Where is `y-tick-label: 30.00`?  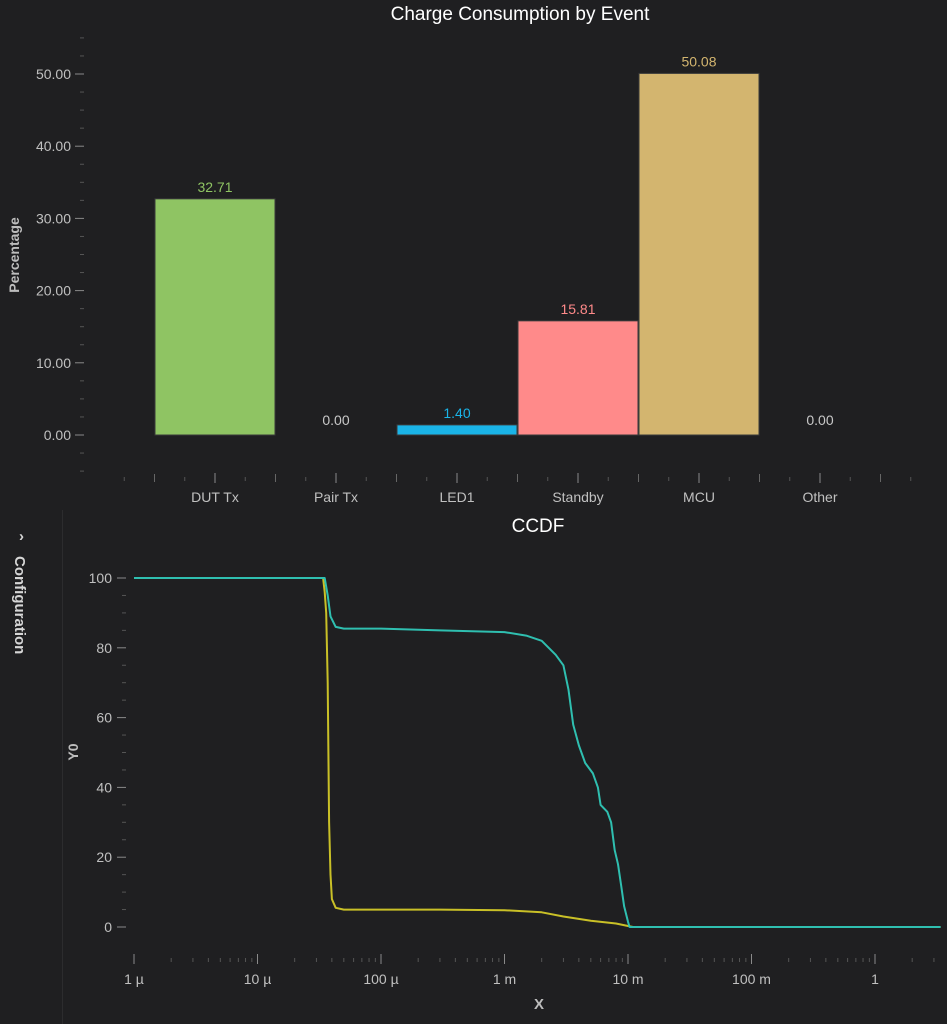
y-tick-label: 30.00 is located at coordinates (53, 218).